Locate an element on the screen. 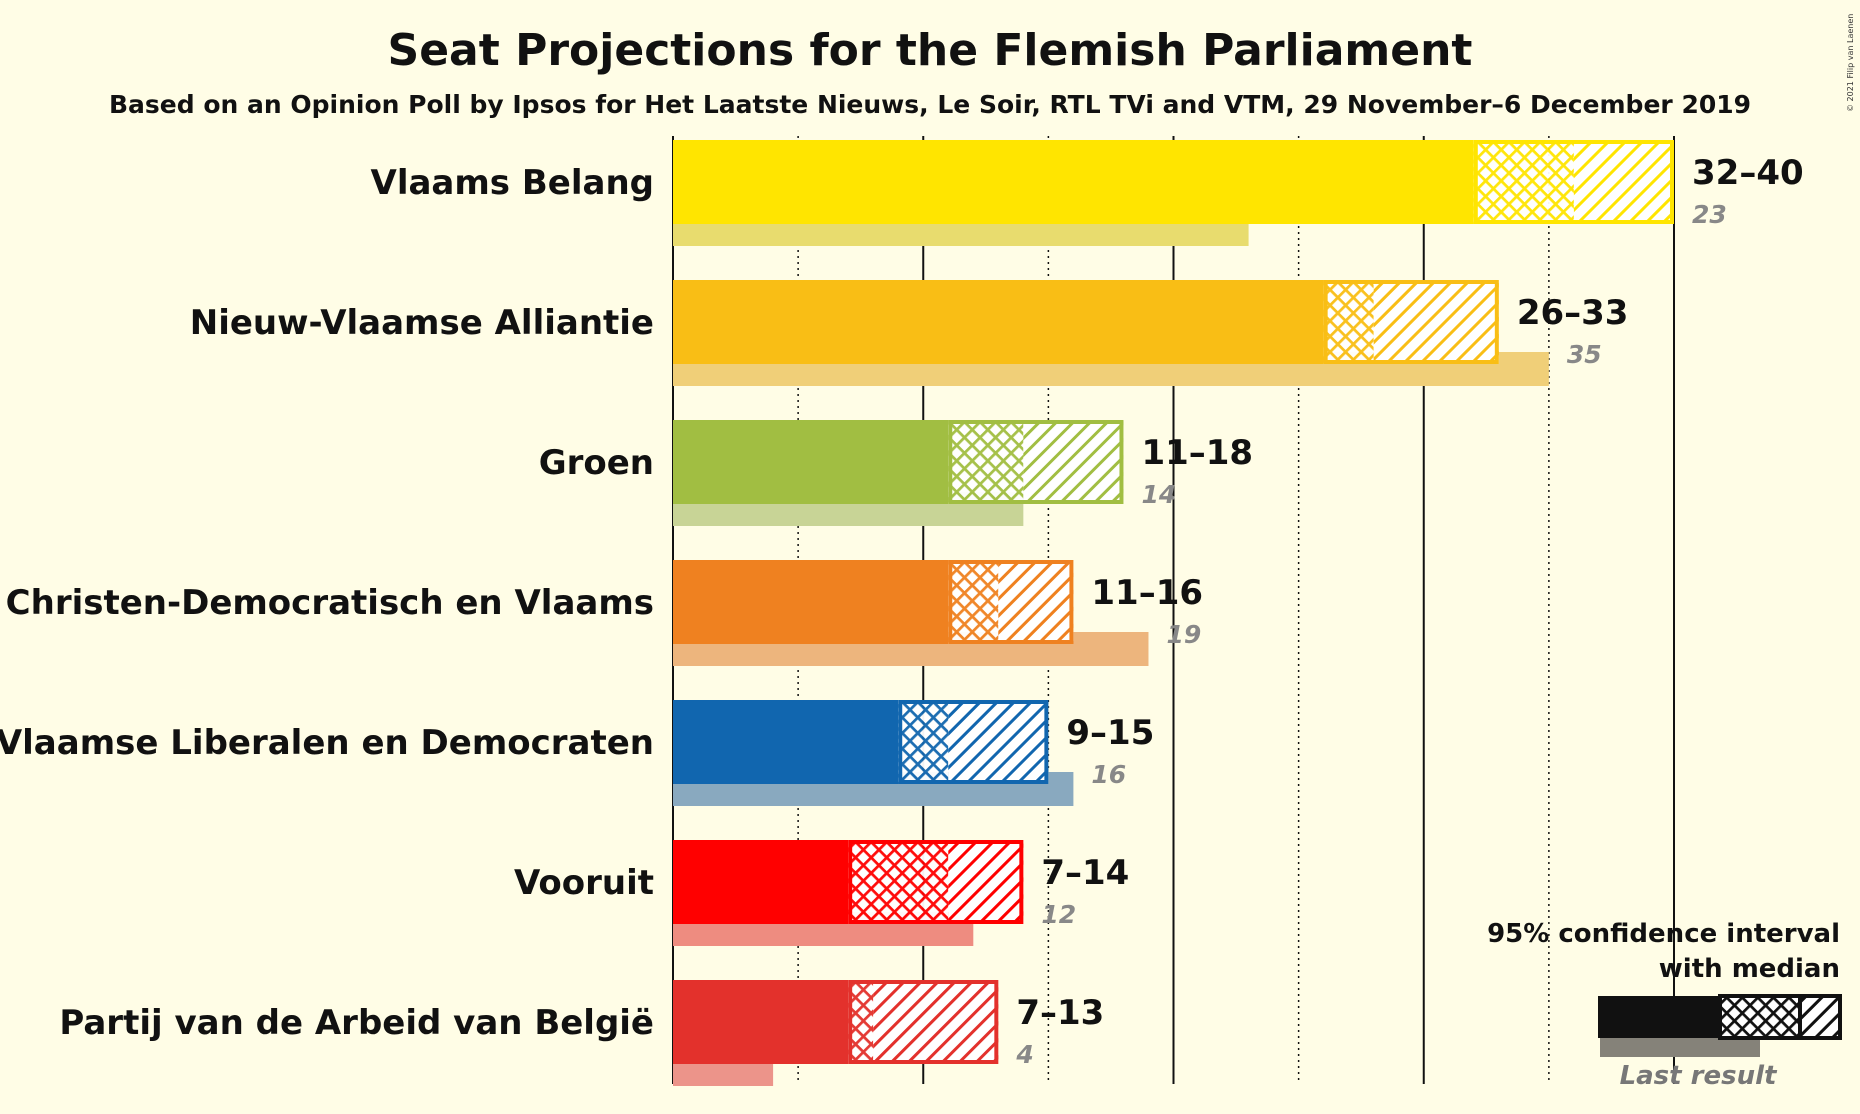 The height and width of the screenshot is (1114, 1860). range-label: 32–40 is located at coordinates (1748, 173).